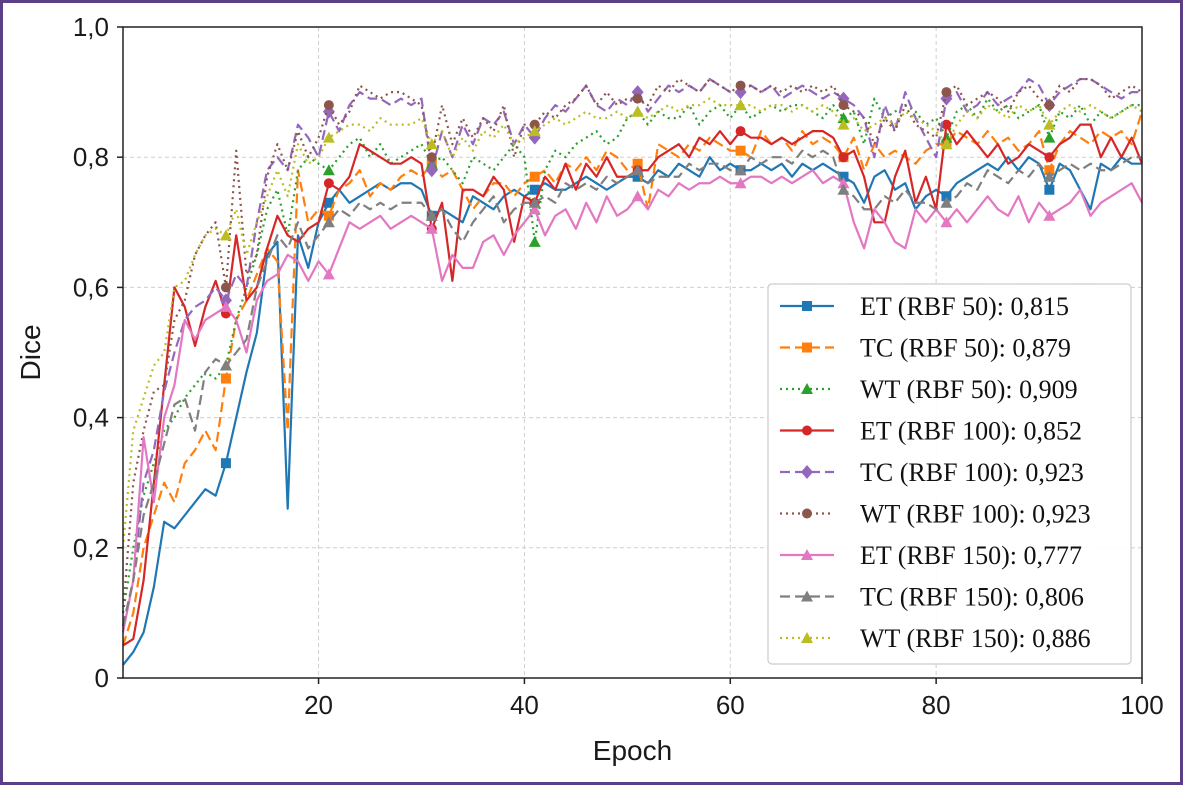 This screenshot has height=785, width=1183. I want to click on legend-item: ET (RBF 100): 0,852, so click(931, 431).